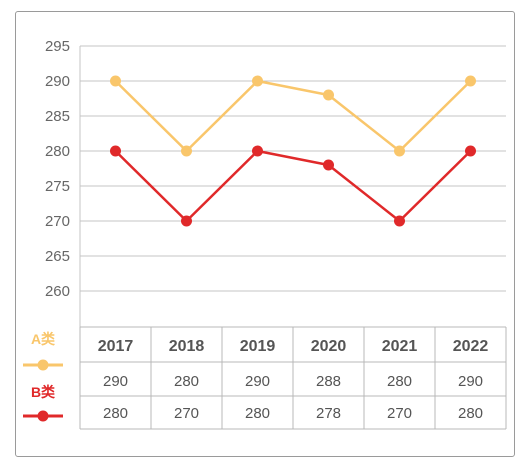 The image size is (525, 464). What do you see at coordinates (328, 413) in the screenshot?
I see `table-value-cell: 278` at bounding box center [328, 413].